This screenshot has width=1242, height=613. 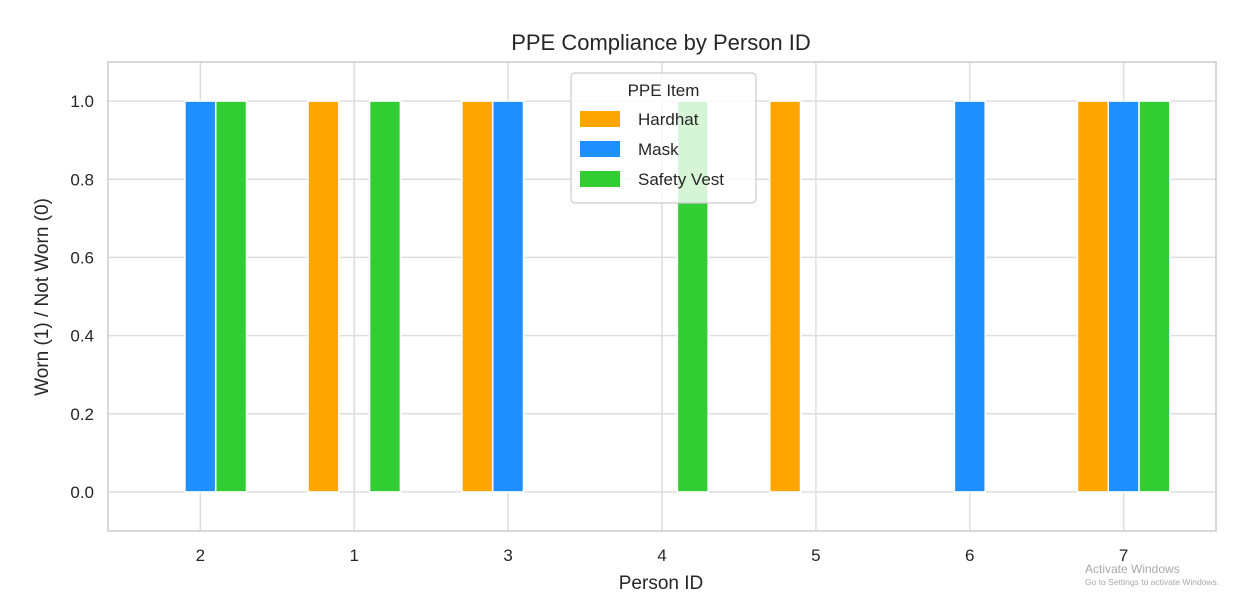 What do you see at coordinates (815, 555) in the screenshot?
I see `x-tick-label: 5` at bounding box center [815, 555].